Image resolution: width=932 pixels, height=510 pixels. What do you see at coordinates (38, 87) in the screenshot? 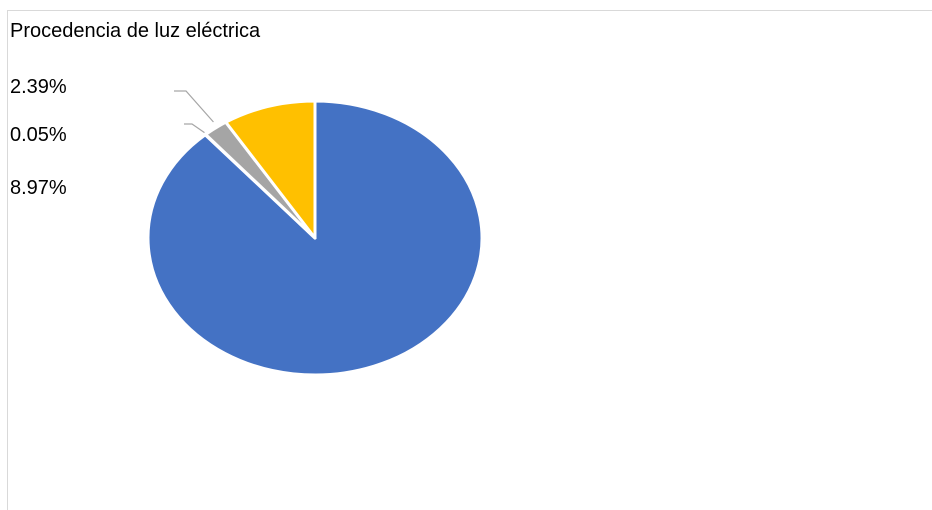
I see `data-label-grey: 2.39%` at bounding box center [38, 87].